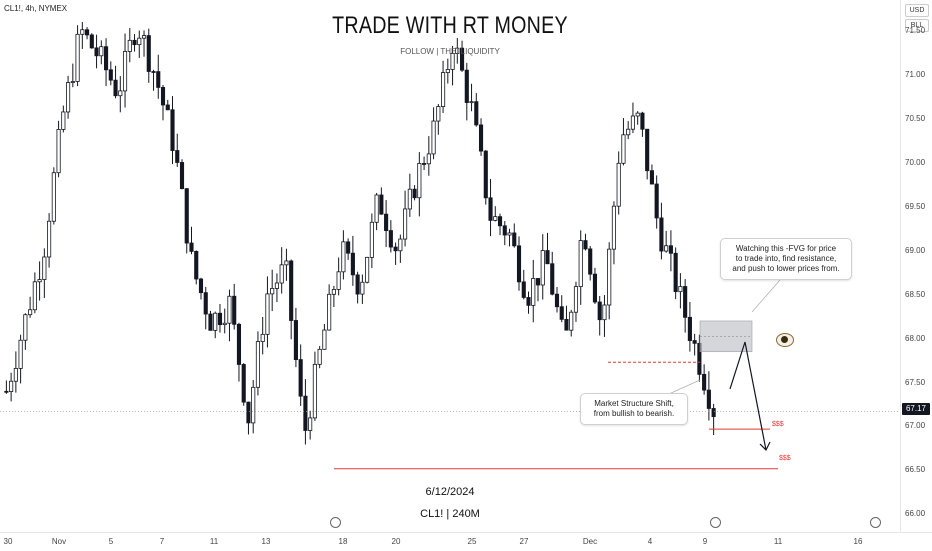 The width and height of the screenshot is (932, 551). Describe the element at coordinates (650, 541) in the screenshot. I see `time-tick: 4` at that location.